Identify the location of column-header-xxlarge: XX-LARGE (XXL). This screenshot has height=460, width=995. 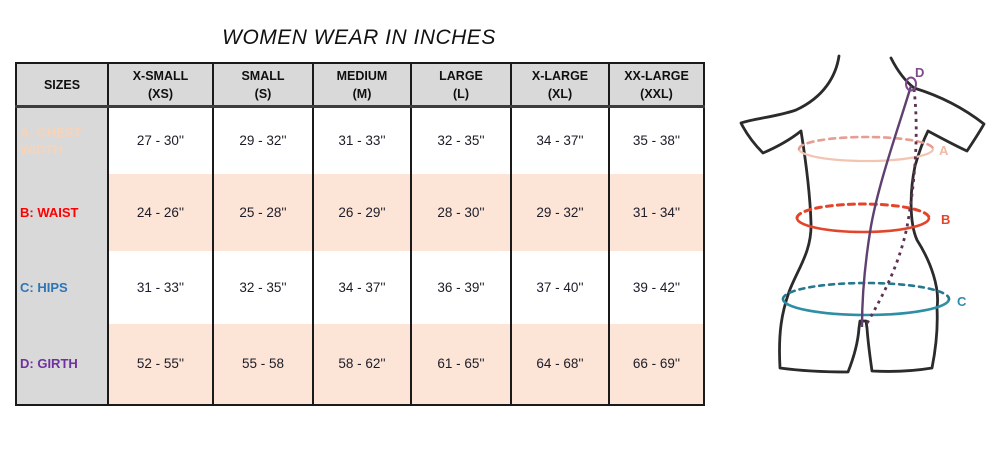
(656, 85).